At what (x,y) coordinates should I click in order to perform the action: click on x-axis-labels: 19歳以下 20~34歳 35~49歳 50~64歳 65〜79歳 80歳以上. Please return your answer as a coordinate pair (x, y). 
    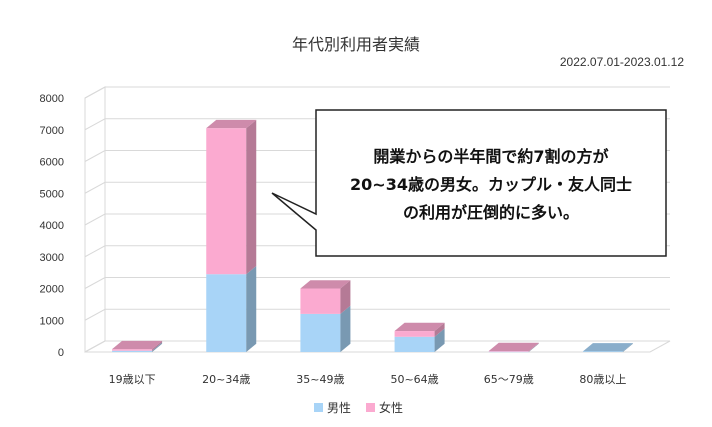
    Looking at the image, I should click on (368, 379).